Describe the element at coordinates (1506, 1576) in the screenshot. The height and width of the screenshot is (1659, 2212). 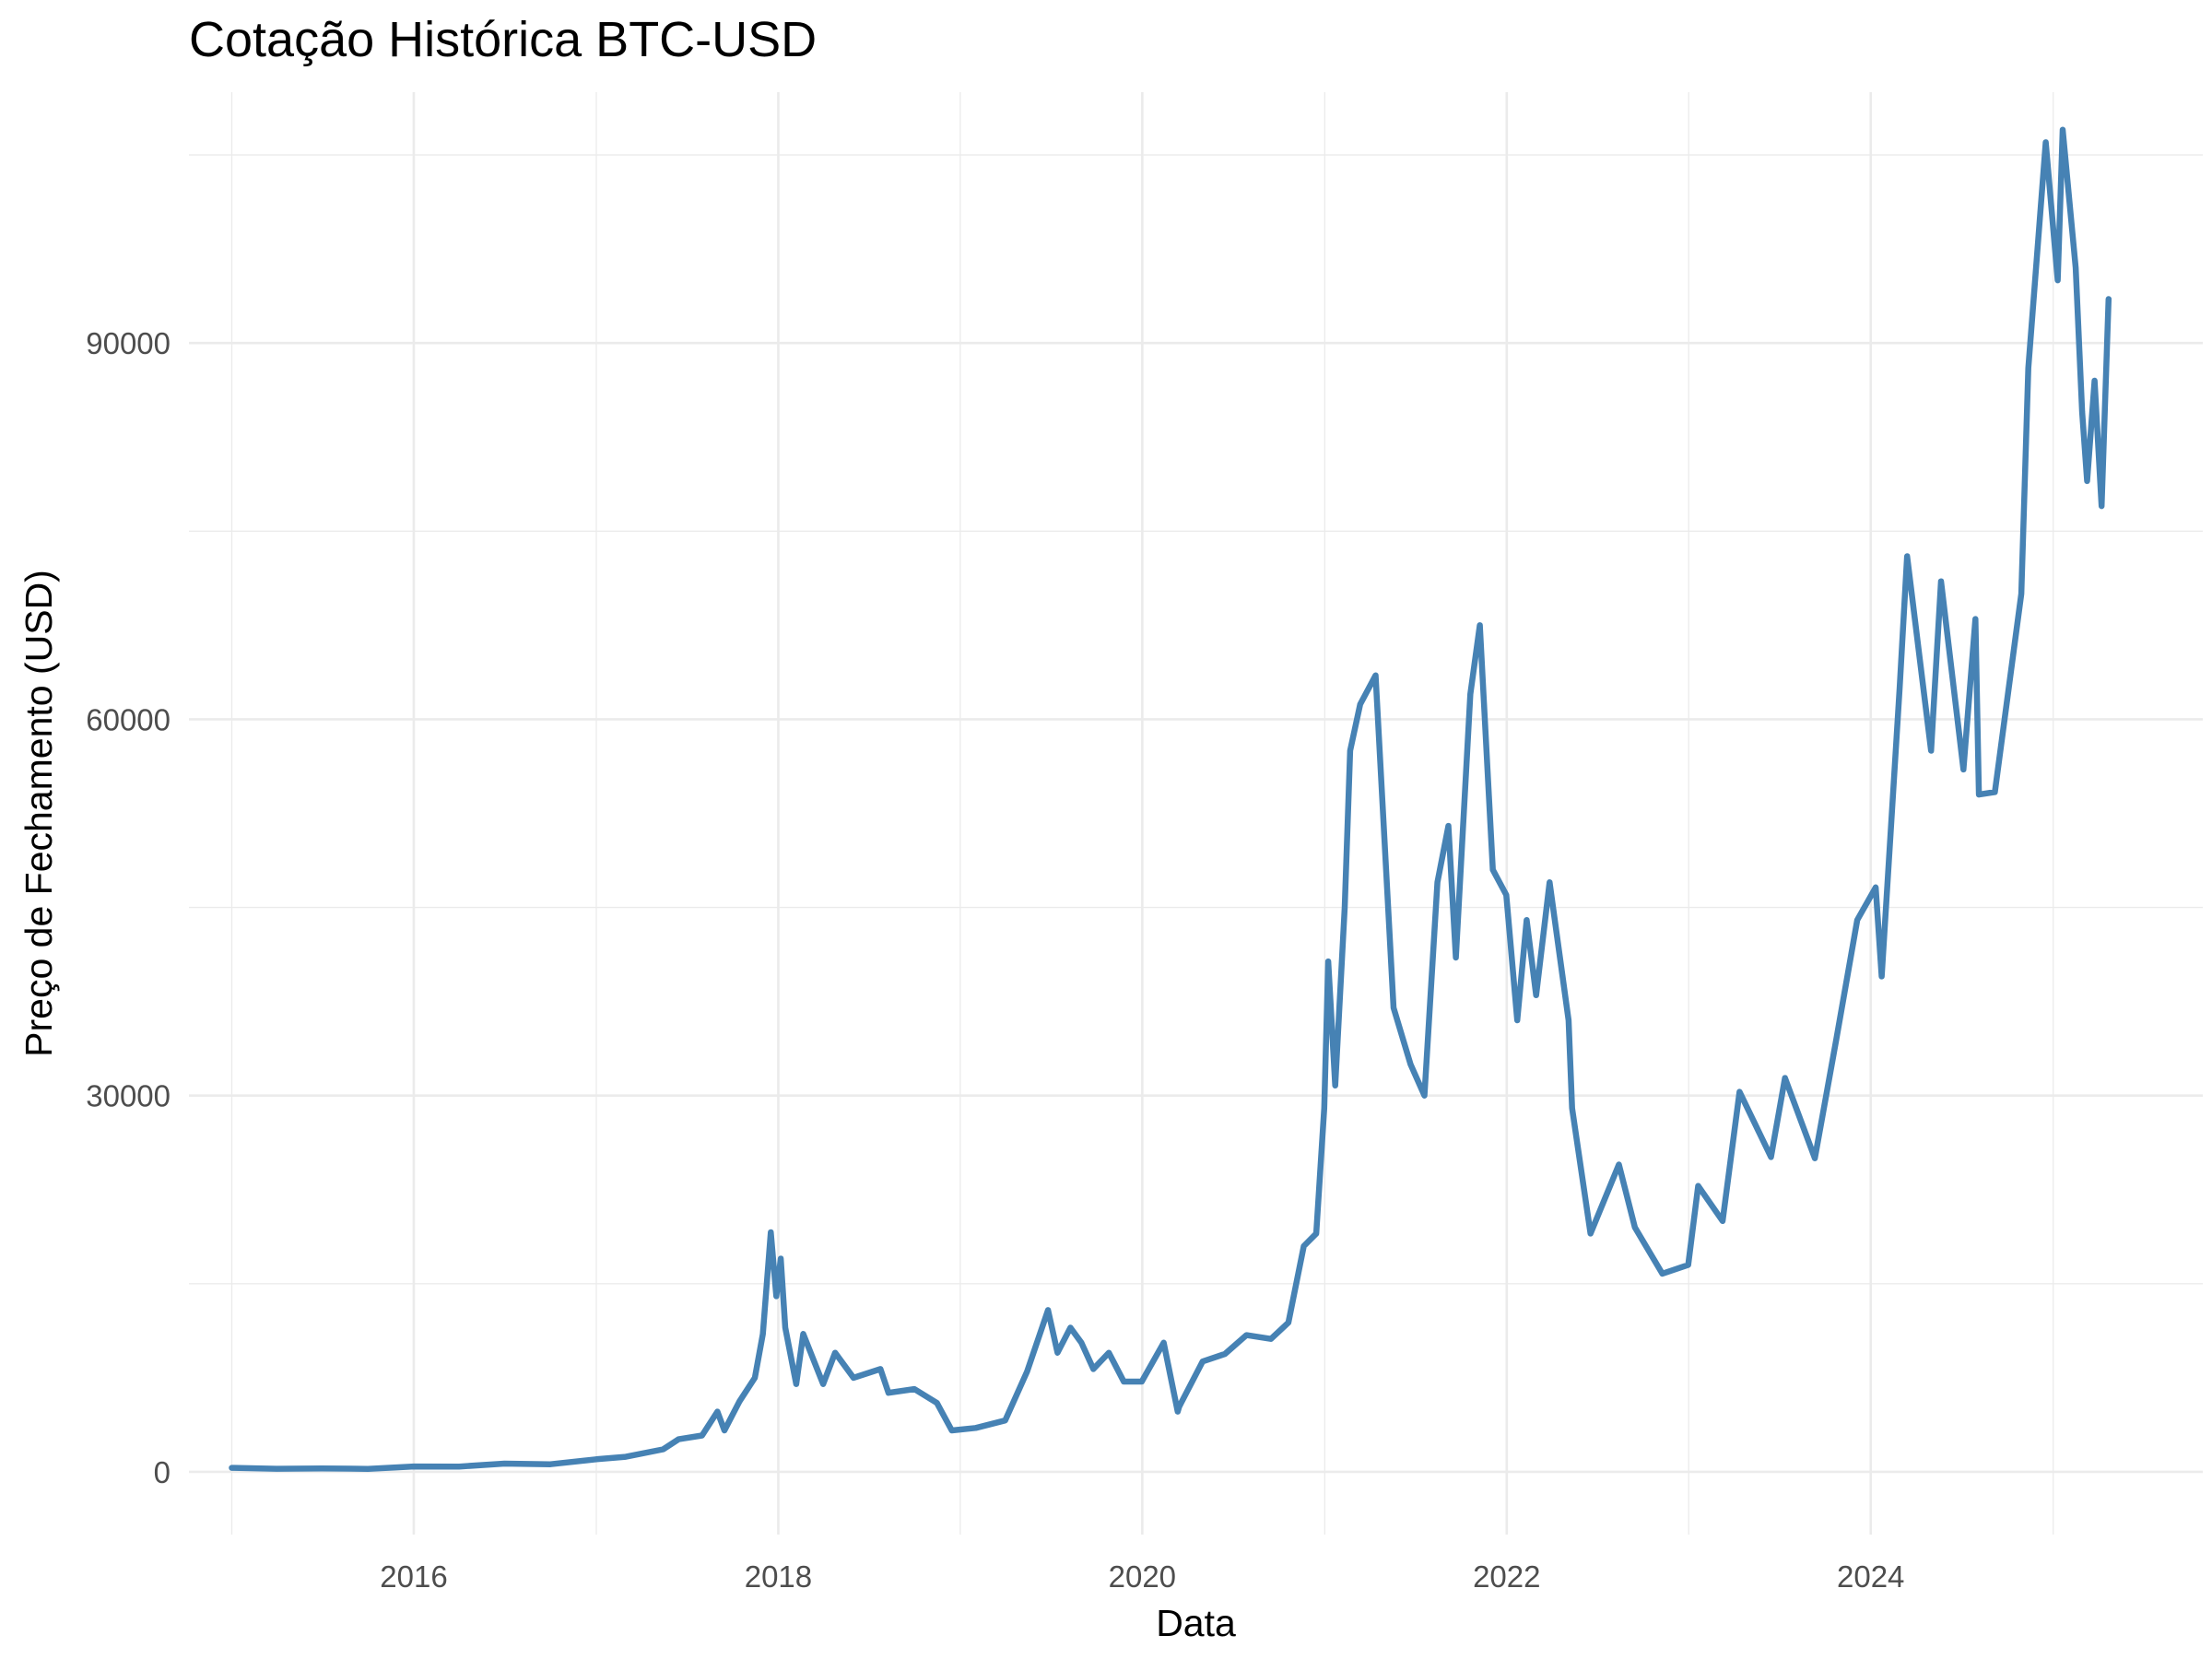
I see `x-tick-label: 2022` at that location.